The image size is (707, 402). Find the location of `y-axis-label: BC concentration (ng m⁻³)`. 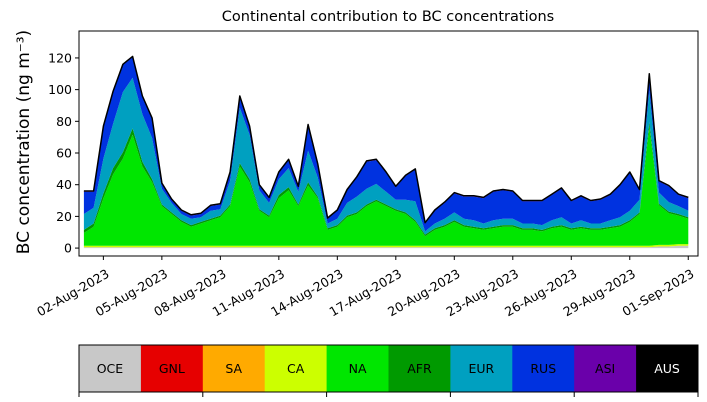

y-axis-label: BC concentration (ng m⁻³) is located at coordinates (24, 142).